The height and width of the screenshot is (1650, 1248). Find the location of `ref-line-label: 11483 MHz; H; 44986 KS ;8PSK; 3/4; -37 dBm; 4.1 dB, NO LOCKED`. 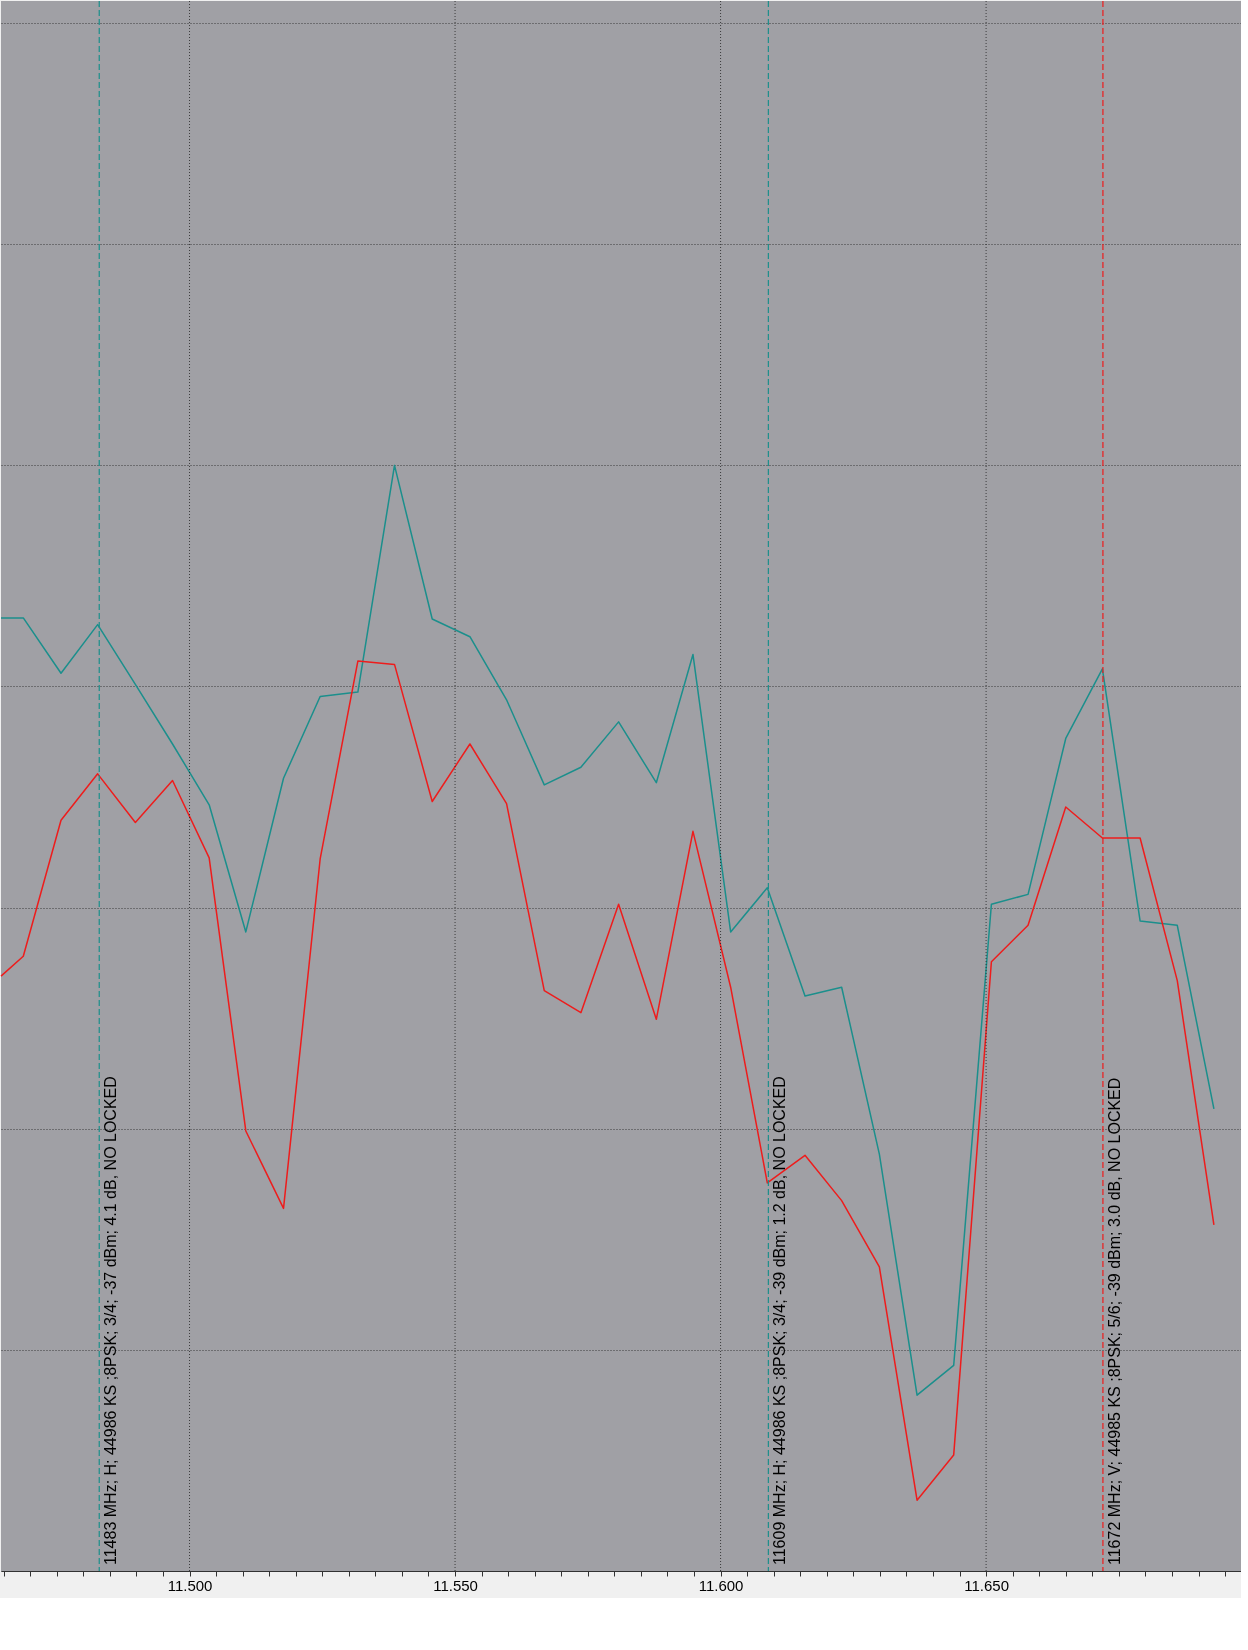

ref-line-label: 11483 MHz; H; 44986 KS ;8PSK; 3/4; -37 dBm; 4.1 dB, NO LOCKED is located at coordinates (111, 1320).